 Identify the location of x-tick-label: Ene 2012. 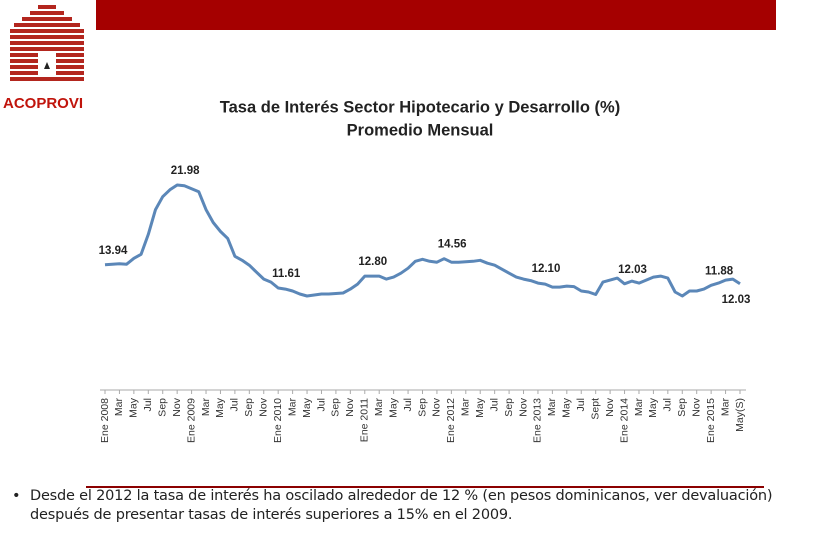
(451, 420).